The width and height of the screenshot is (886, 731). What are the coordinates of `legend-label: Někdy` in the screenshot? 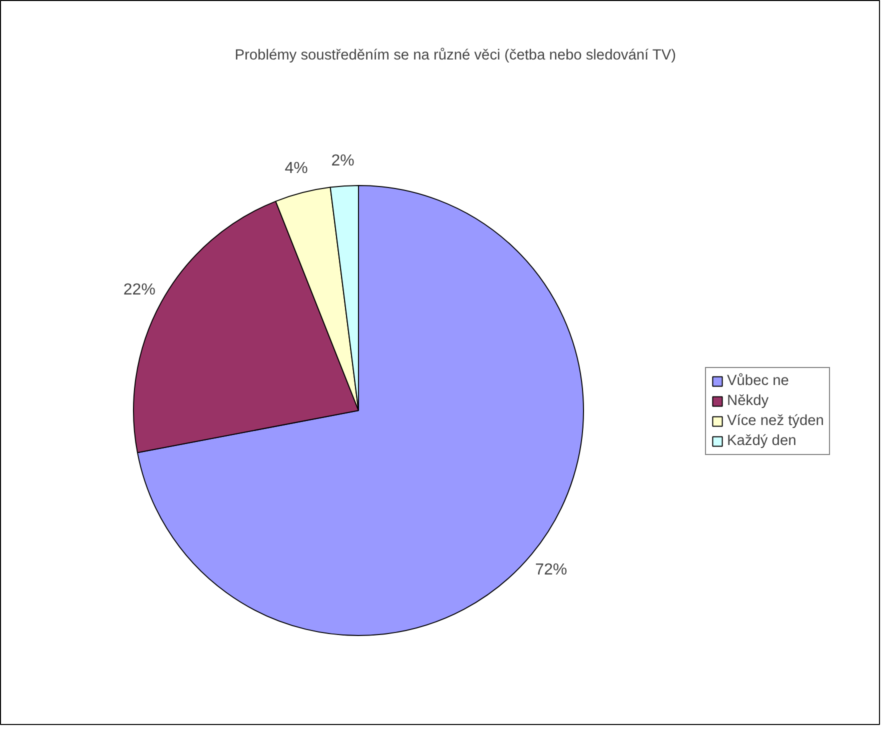 It's located at (748, 401).